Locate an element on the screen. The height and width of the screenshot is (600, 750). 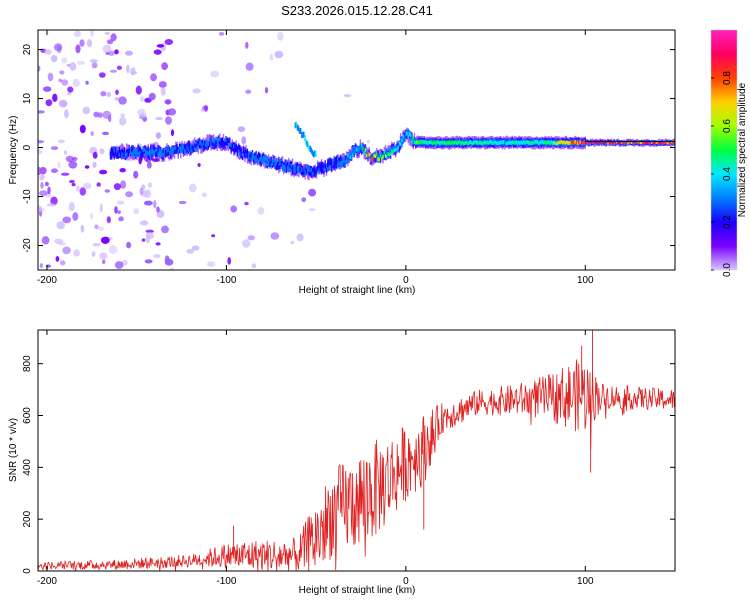
colorbar-ticks: 0.0 0.2 0.4 0.6 0.8 is located at coordinates (722, 174).